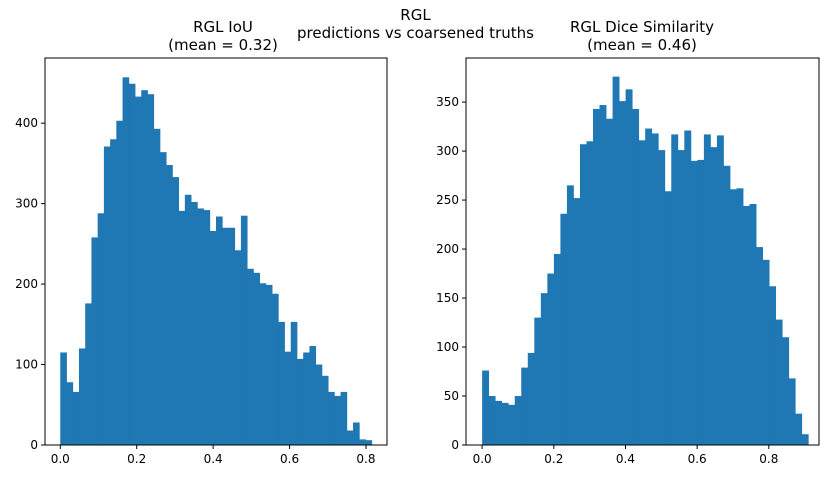 This screenshot has height=478, width=831. I want to click on dice-ytick-label: 0, so click(455, 445).